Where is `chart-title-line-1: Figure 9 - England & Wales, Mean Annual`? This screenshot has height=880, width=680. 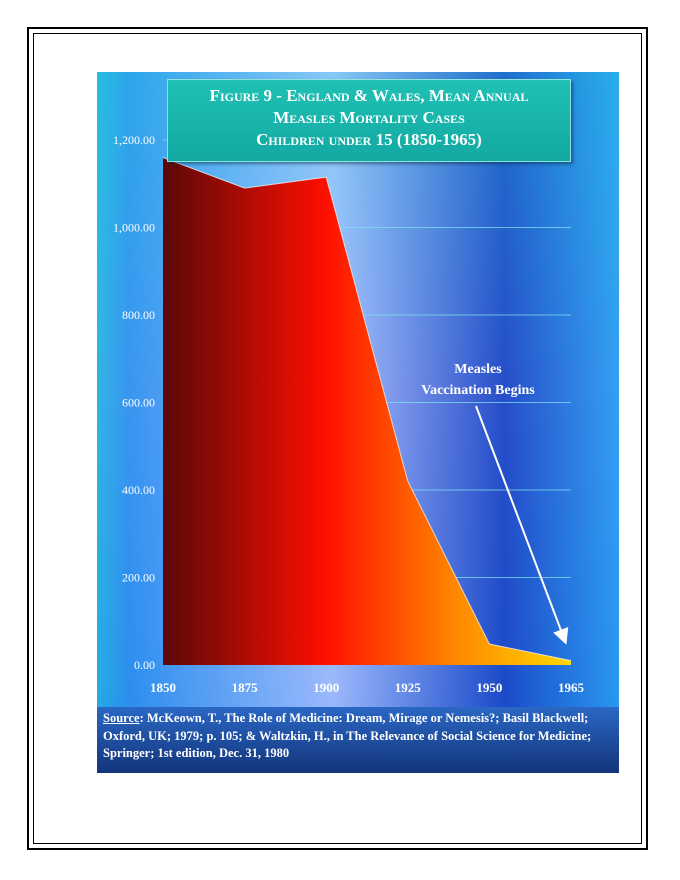 chart-title-line-1: Figure 9 - England & Wales, Mean Annual is located at coordinates (369, 95).